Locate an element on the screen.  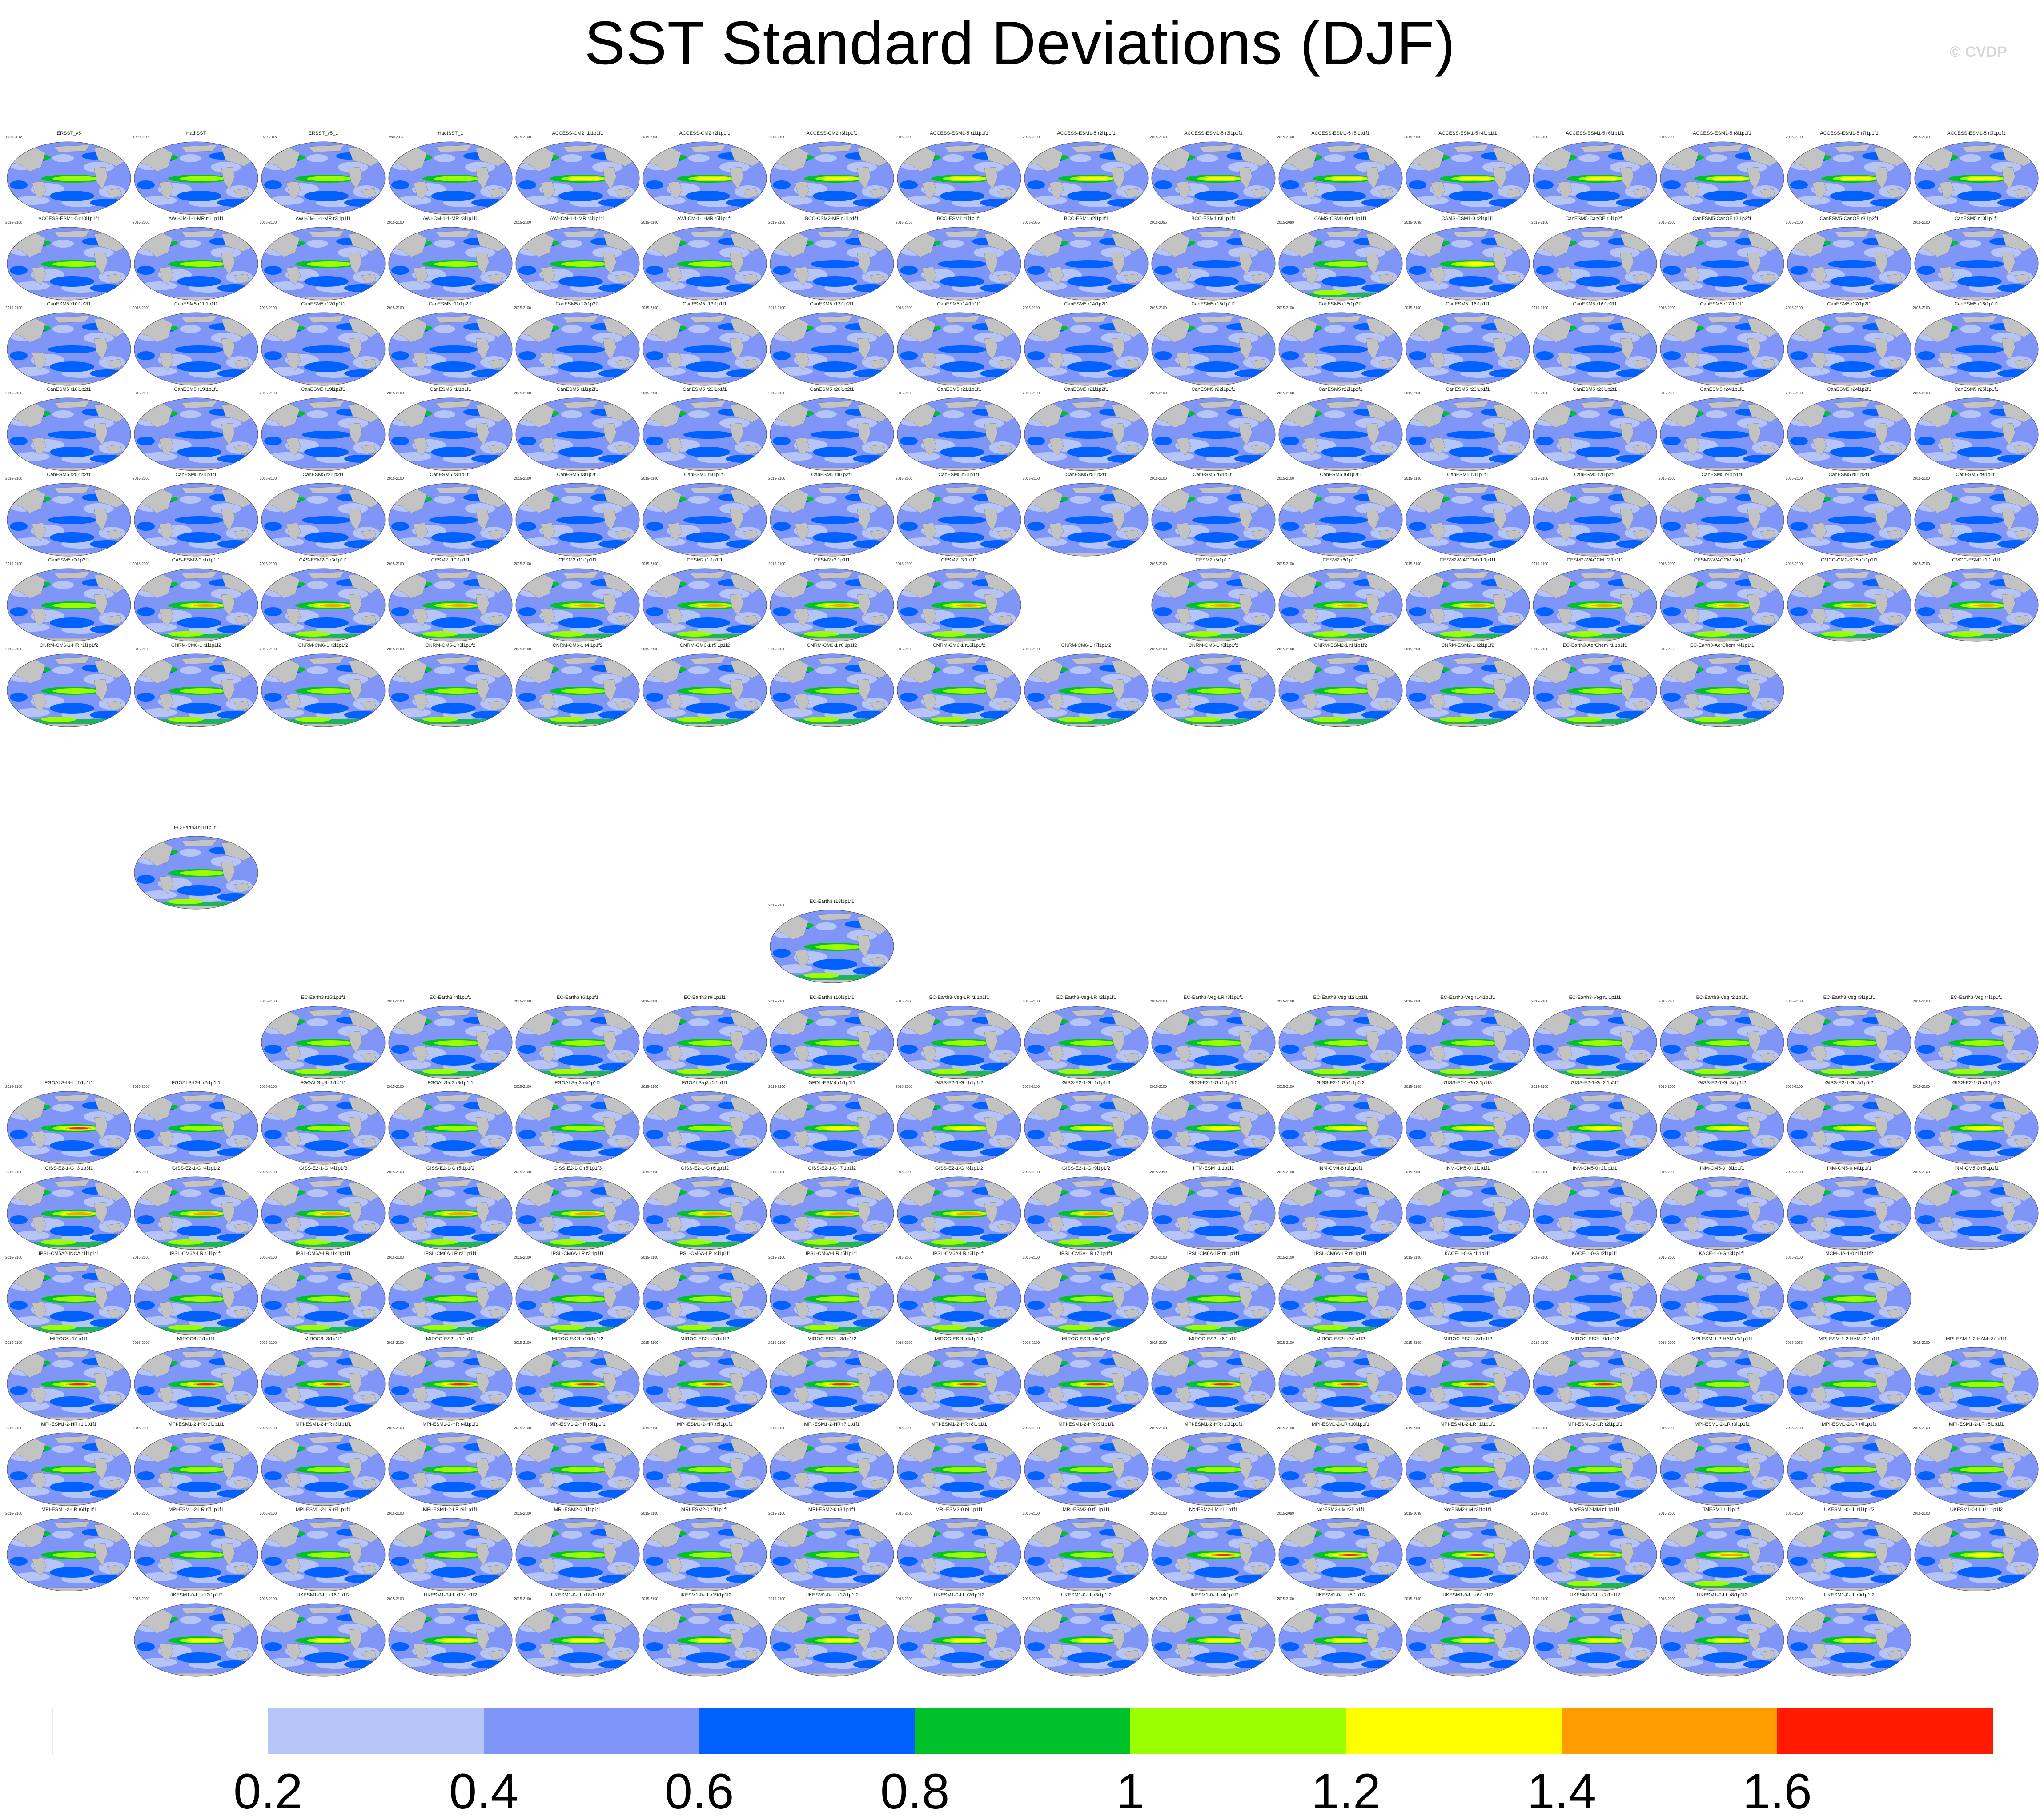
panel-title: MRI-ESM2-0 r2i1p1f1 is located at coordinates (704, 1509).